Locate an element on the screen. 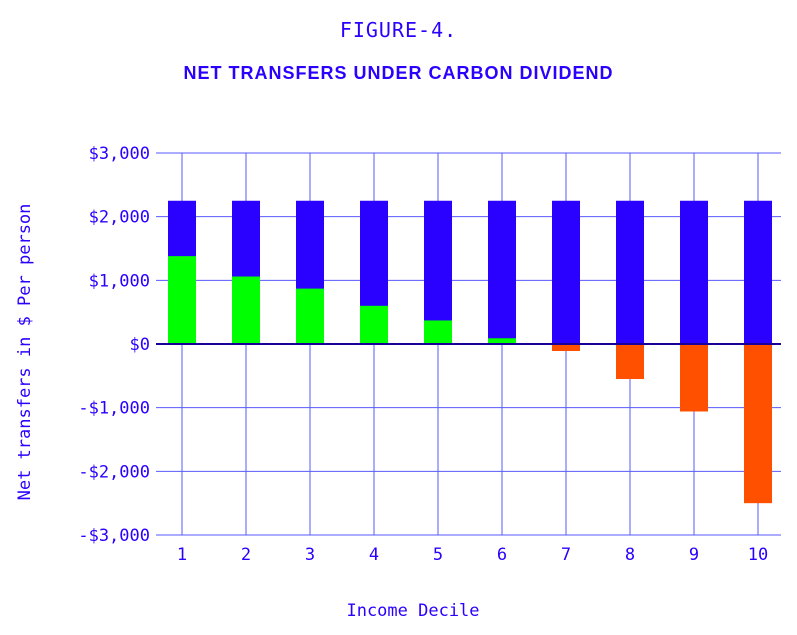 The image size is (797, 635). x-axis-label: Income Decile is located at coordinates (412, 611).